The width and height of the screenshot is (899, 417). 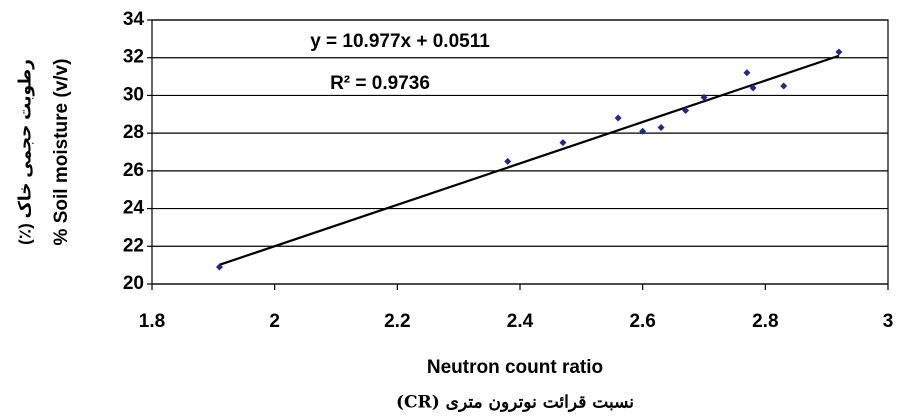 What do you see at coordinates (133, 57) in the screenshot?
I see `y-tick-label: 32` at bounding box center [133, 57].